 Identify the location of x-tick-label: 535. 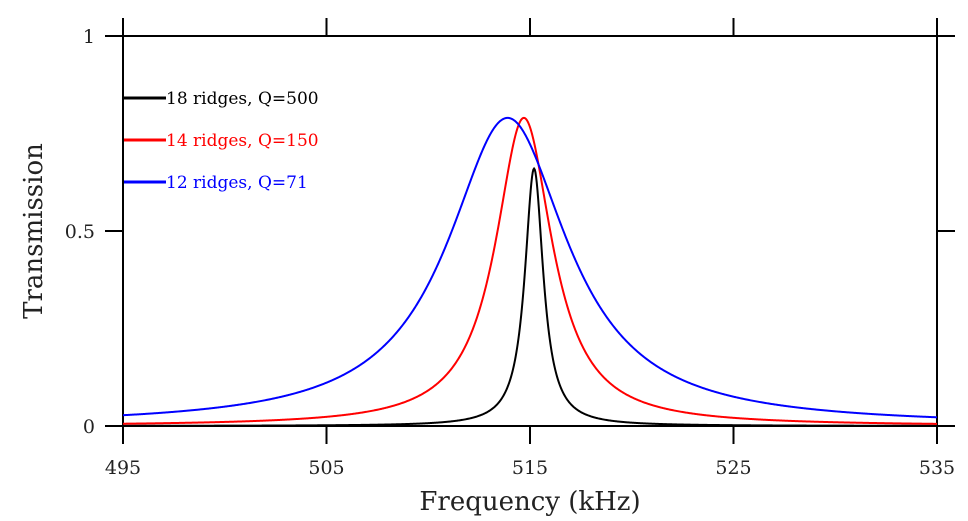
(937, 468).